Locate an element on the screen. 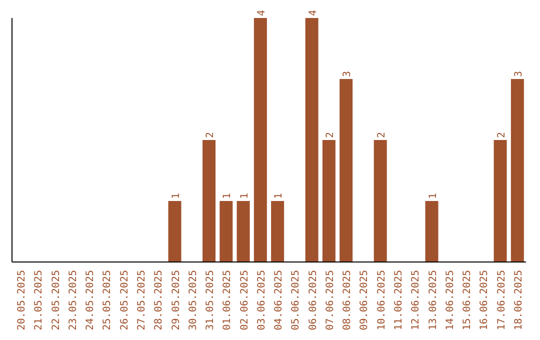 The image size is (540, 340). x-tick-label: 14.06.2025 is located at coordinates (450, 300).